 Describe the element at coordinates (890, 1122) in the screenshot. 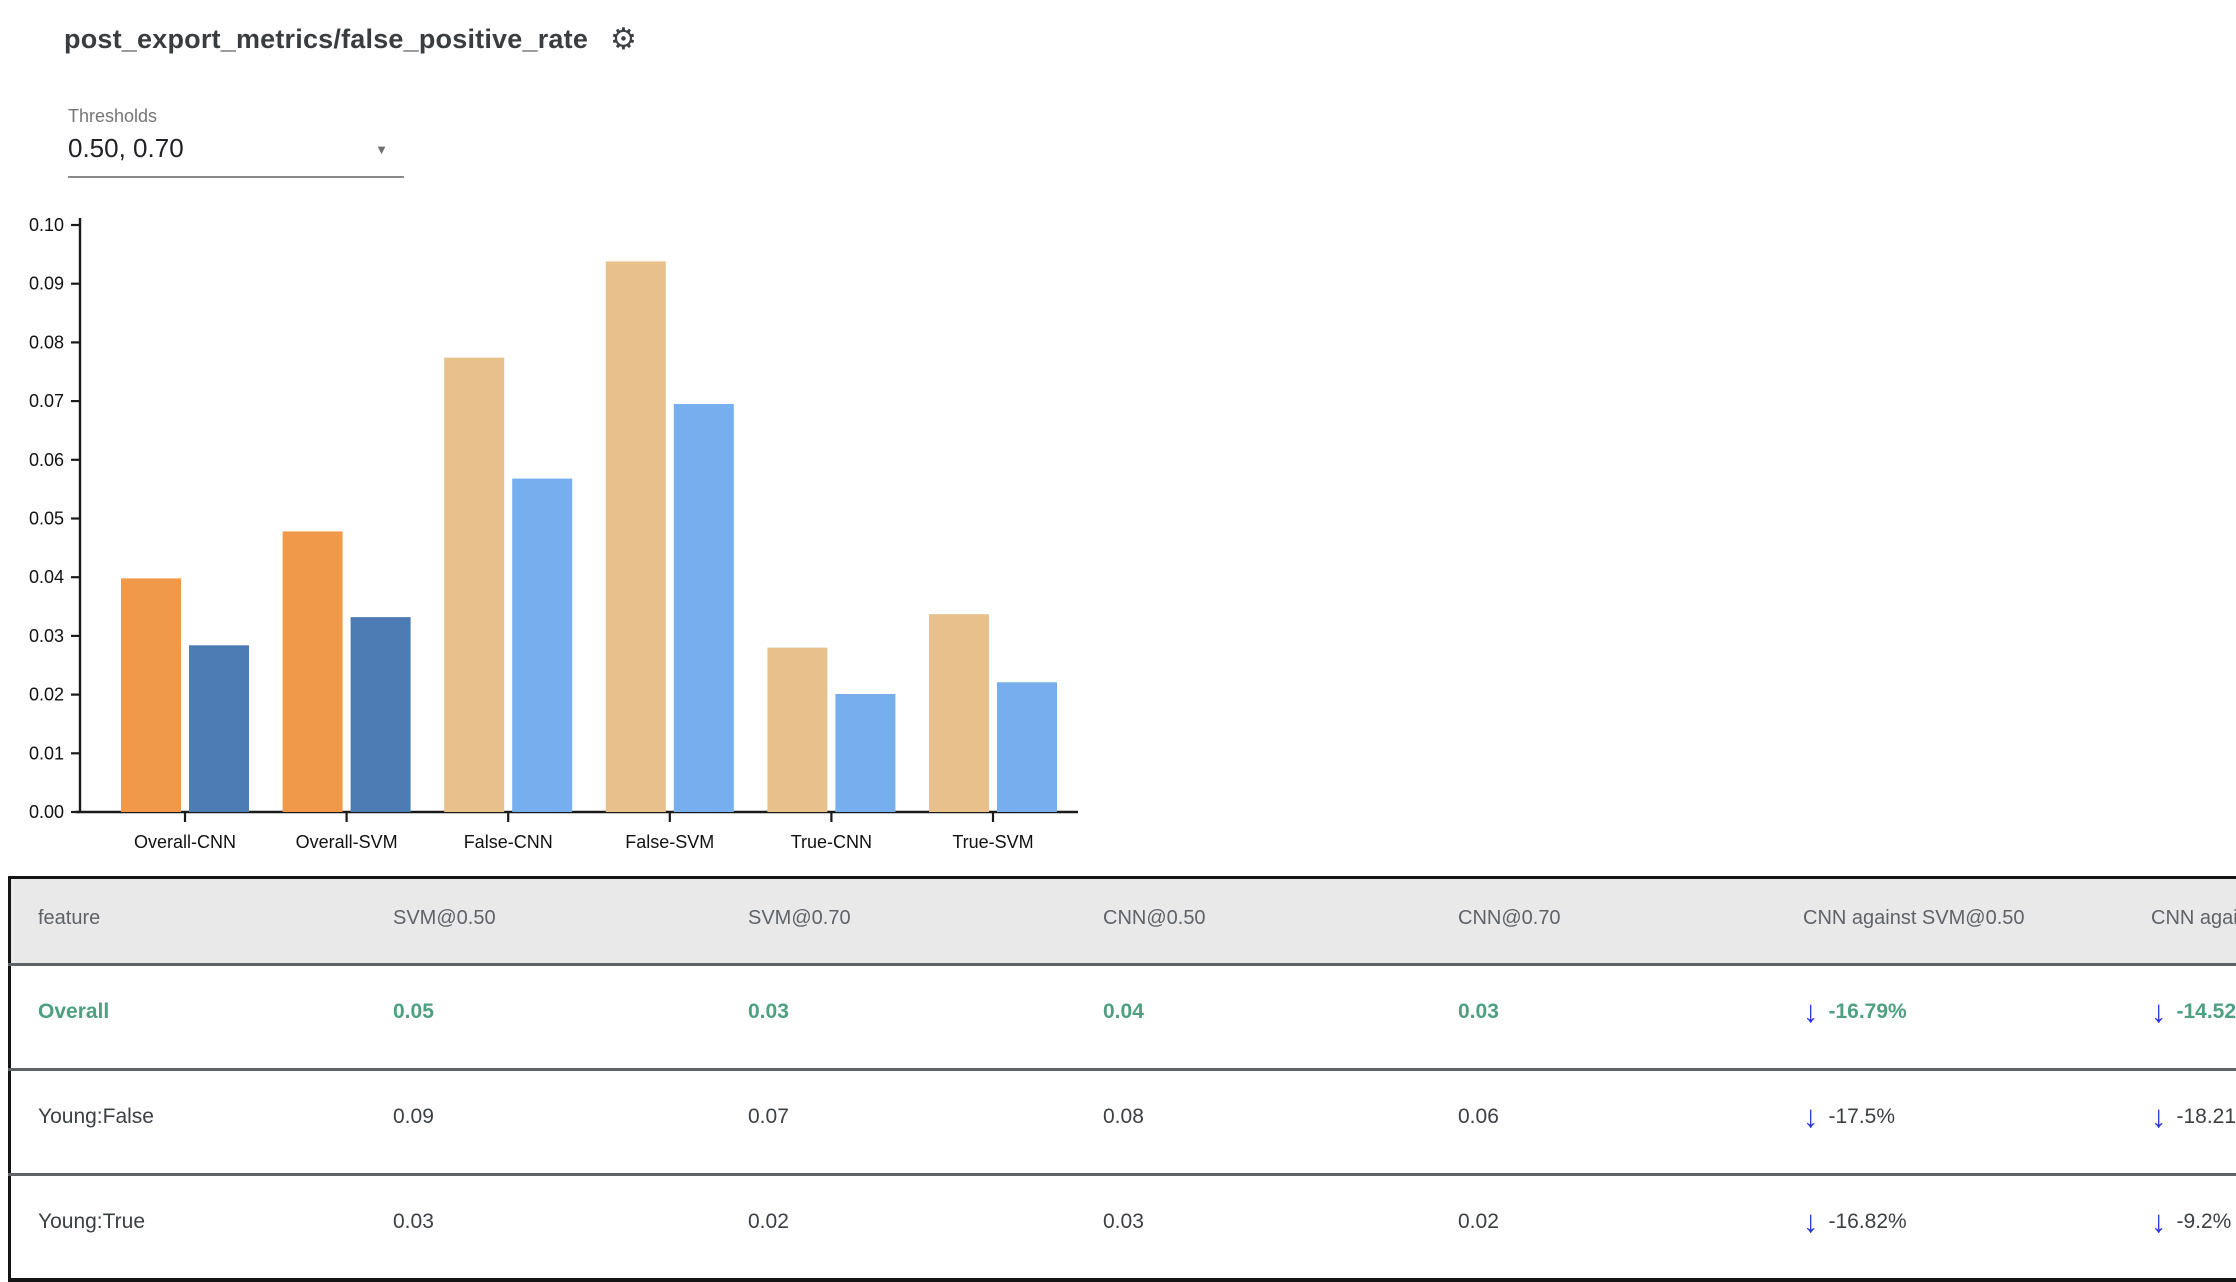

I see `metric-value-cell: 0.07` at that location.